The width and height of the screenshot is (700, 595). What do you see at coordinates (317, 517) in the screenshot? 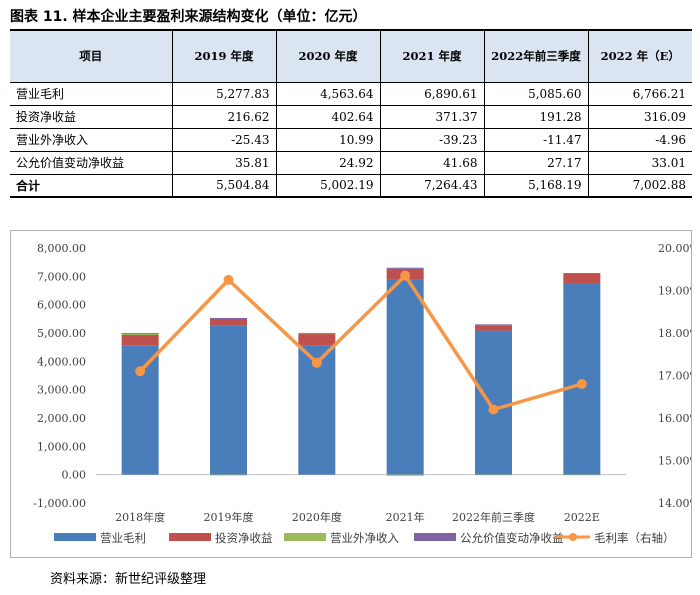
I see `x-tick-label: 2020年度` at bounding box center [317, 517].